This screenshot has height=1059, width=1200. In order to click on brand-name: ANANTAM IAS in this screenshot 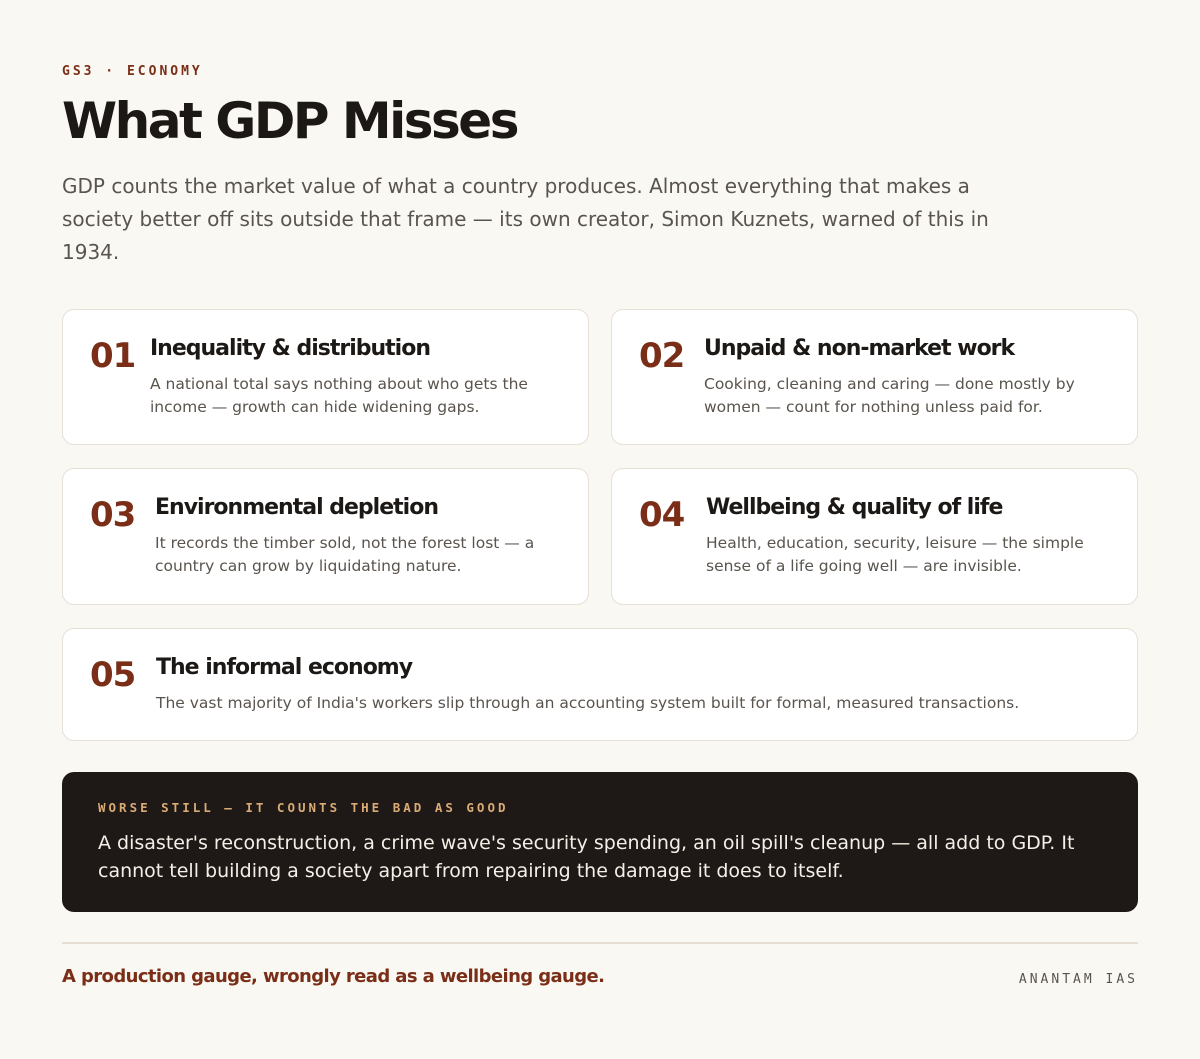, I will do `click(1078, 979)`.